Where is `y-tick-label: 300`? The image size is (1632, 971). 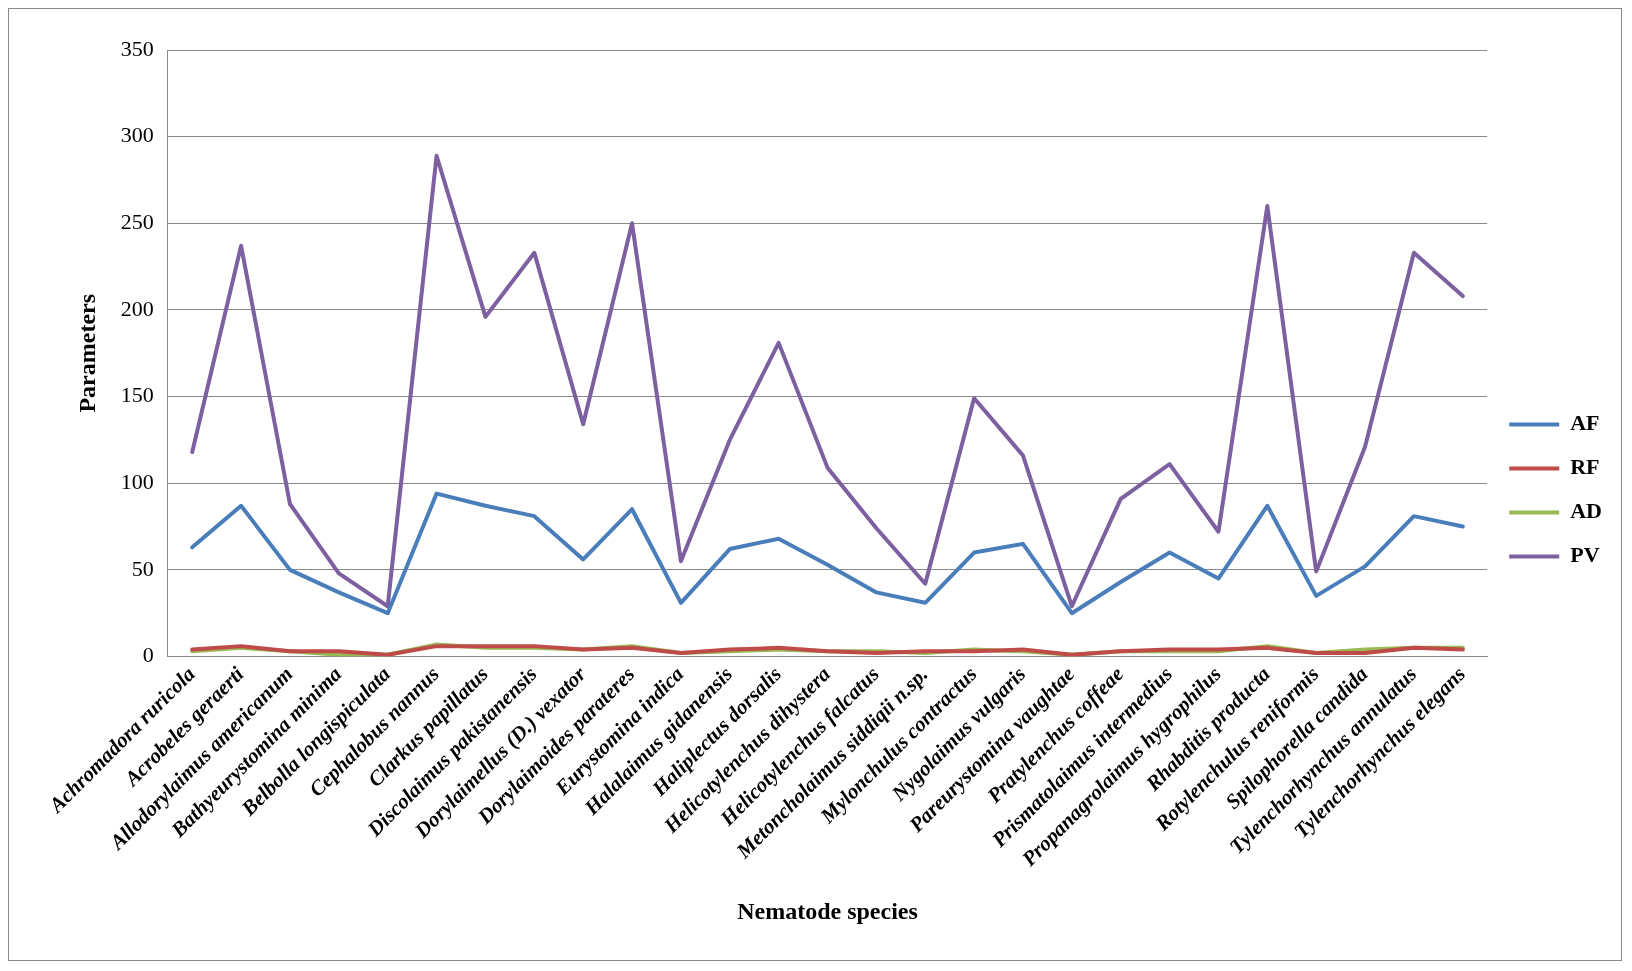
y-tick-label: 300 is located at coordinates (137, 135).